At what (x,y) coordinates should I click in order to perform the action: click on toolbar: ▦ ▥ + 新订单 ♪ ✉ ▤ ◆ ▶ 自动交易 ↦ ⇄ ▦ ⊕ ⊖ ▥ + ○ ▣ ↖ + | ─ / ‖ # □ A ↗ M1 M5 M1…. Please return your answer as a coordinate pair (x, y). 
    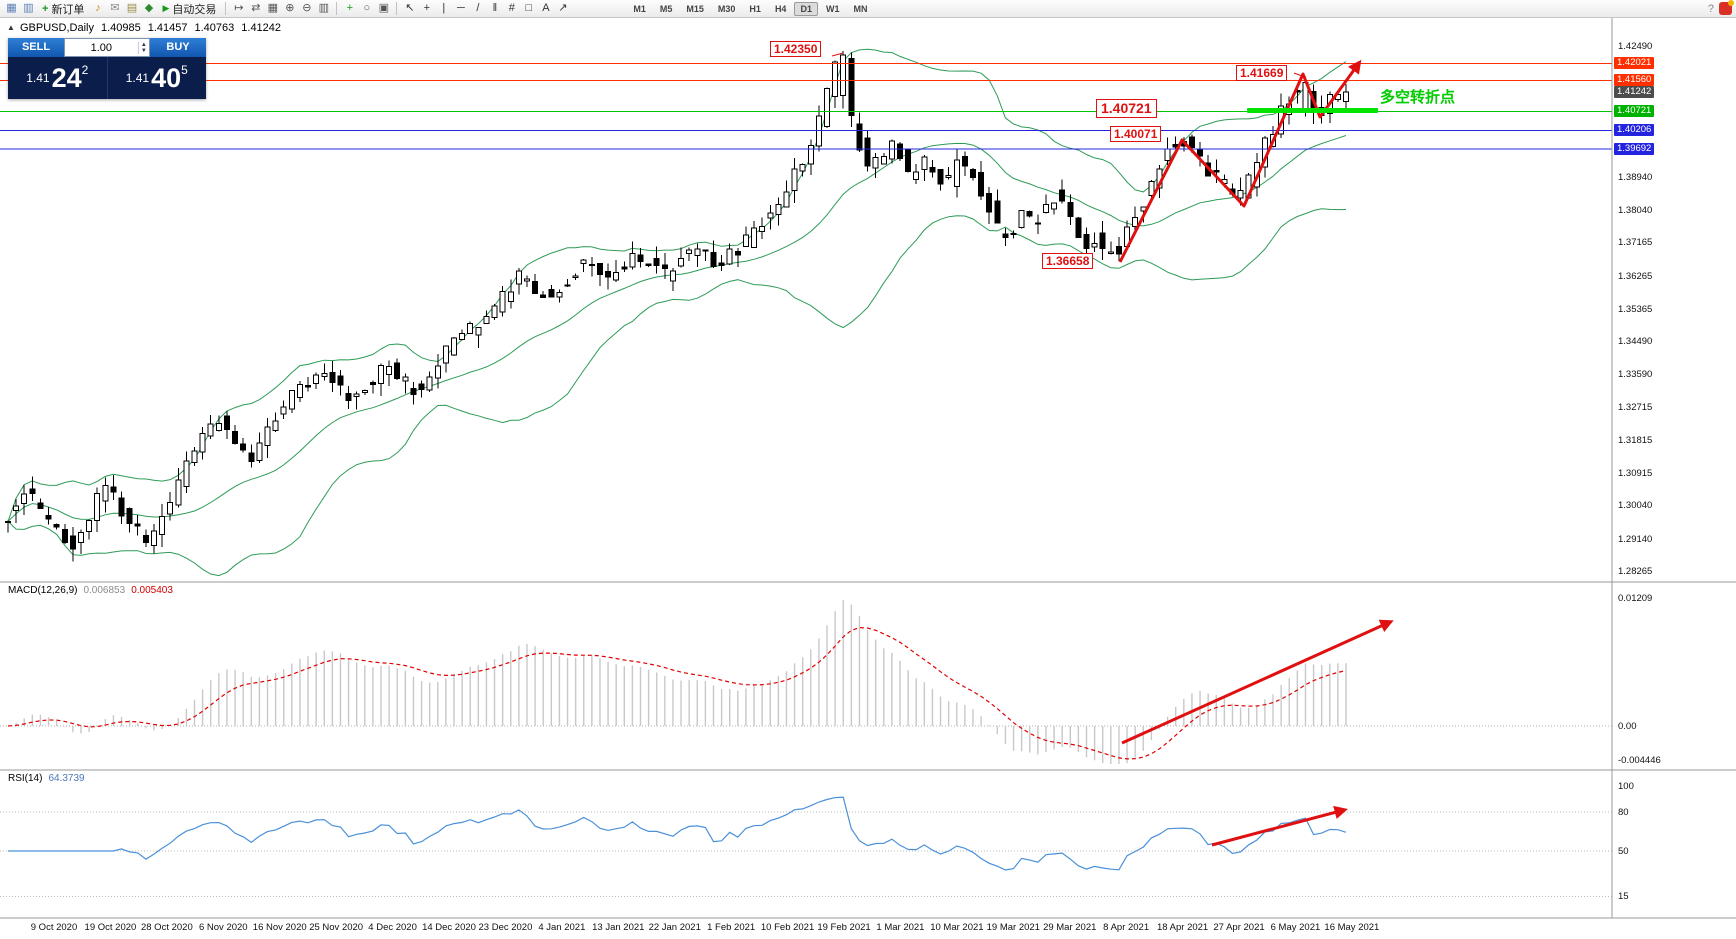
    Looking at the image, I should click on (868, 9).